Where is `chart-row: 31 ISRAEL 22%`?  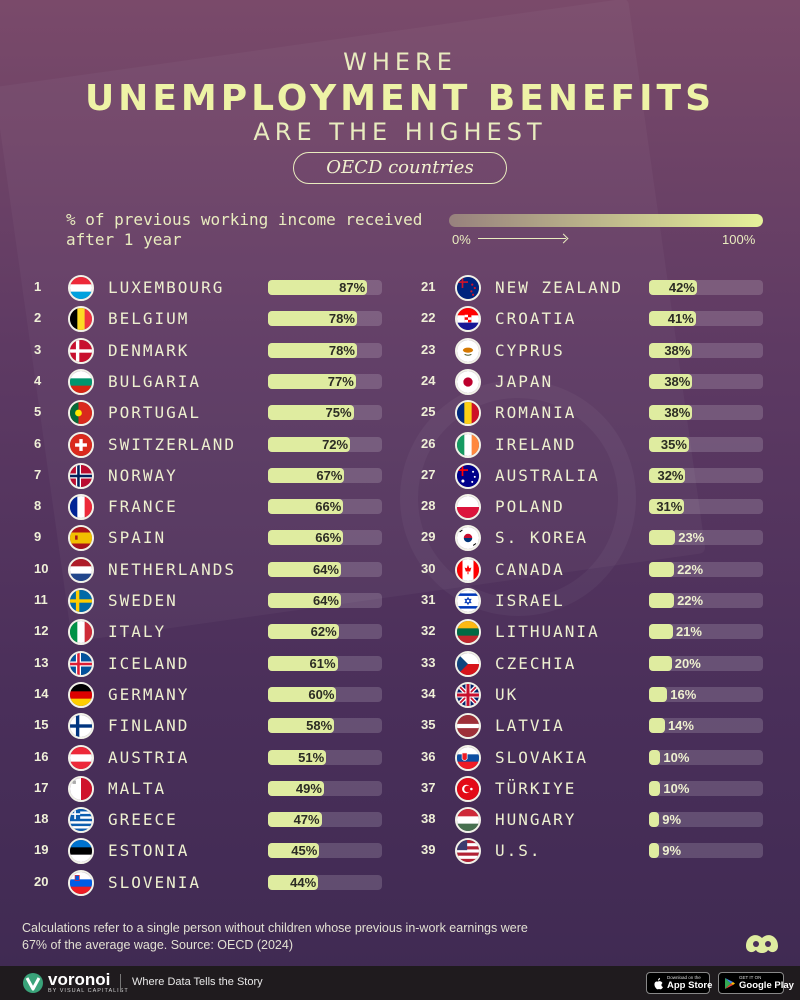 chart-row: 31 ISRAEL 22% is located at coordinates (601, 601).